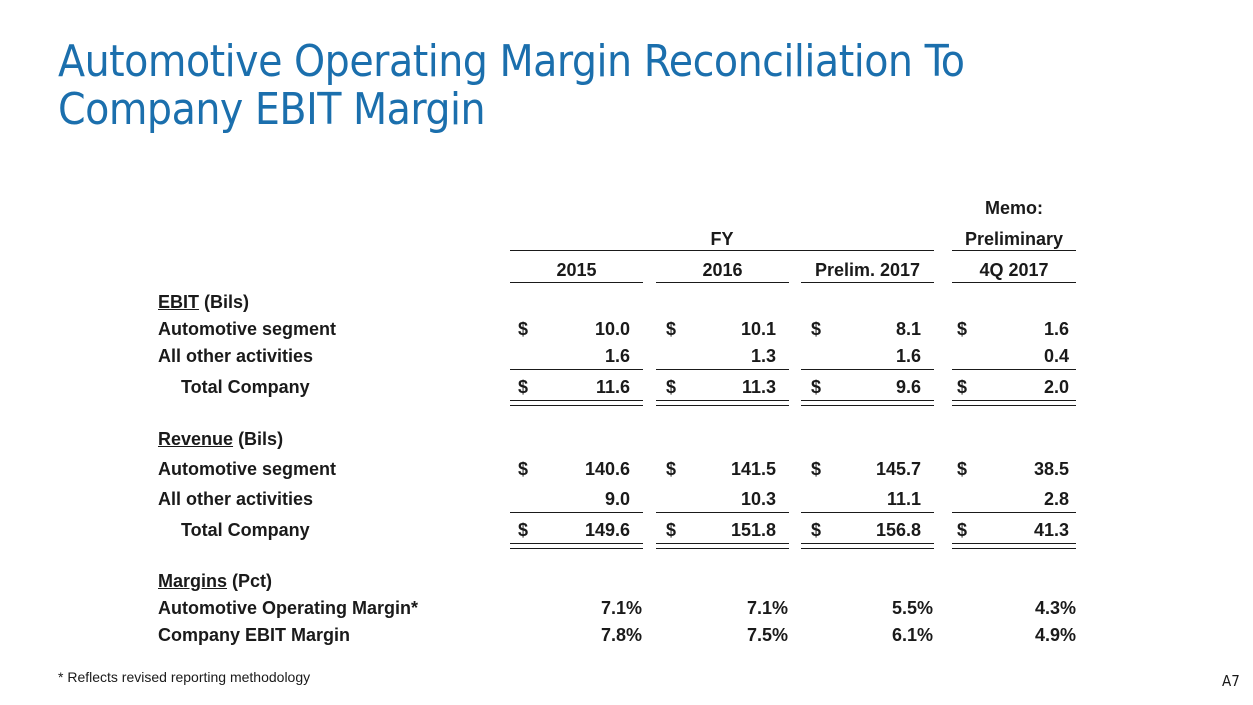 The image size is (1253, 705). Describe the element at coordinates (1014, 239) in the screenshot. I see `preliminary-label: Preliminary` at that location.